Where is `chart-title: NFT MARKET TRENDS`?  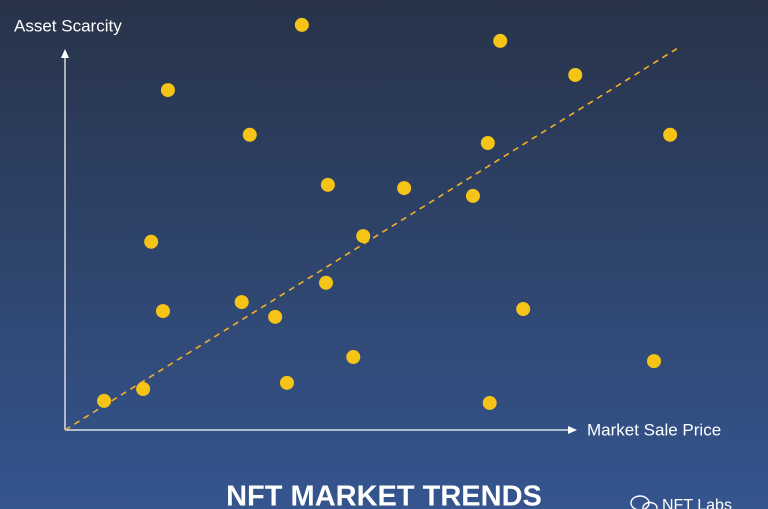 chart-title: NFT MARKET TRENDS is located at coordinates (384, 495).